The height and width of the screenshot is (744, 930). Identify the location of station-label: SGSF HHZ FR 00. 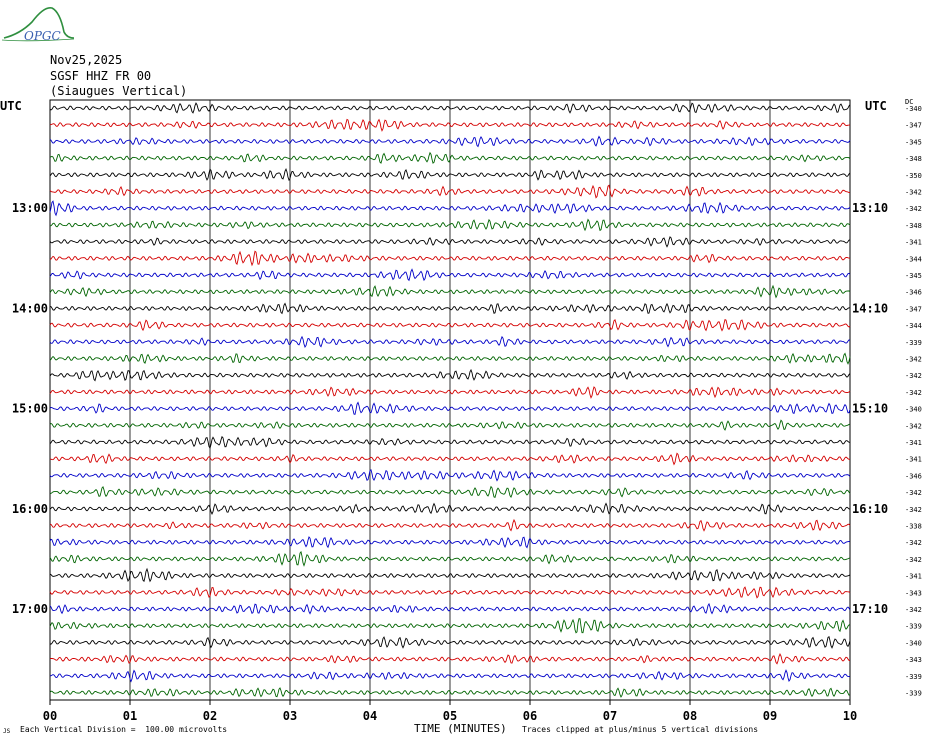
(101, 76).